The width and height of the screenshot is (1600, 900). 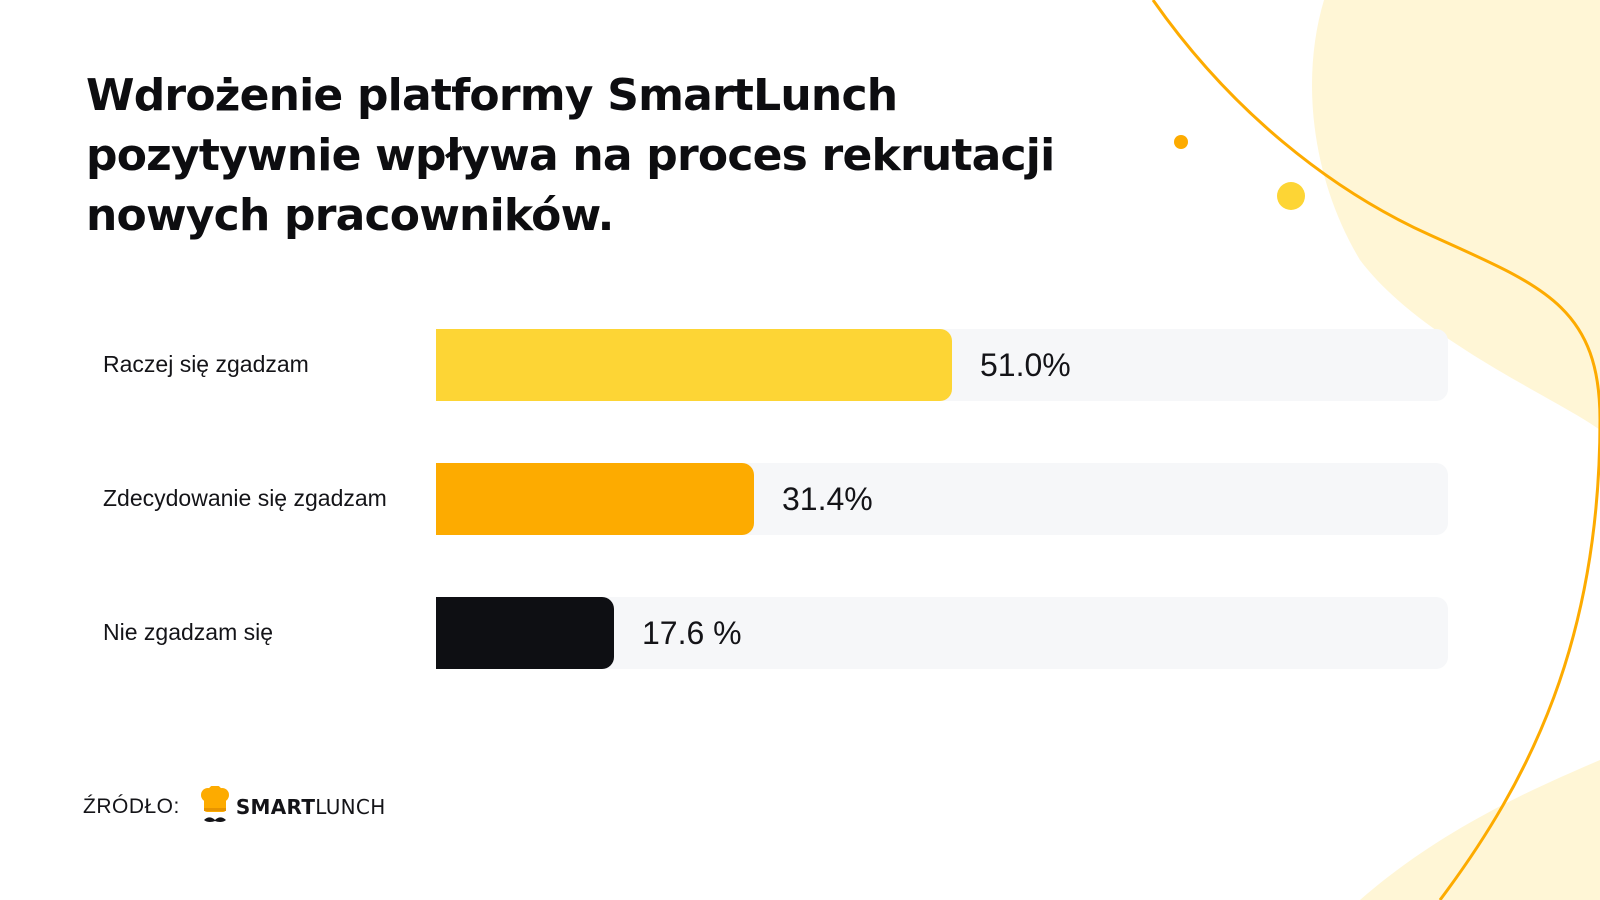 I want to click on source-label: ŹRÓDŁO:, so click(x=131, y=806).